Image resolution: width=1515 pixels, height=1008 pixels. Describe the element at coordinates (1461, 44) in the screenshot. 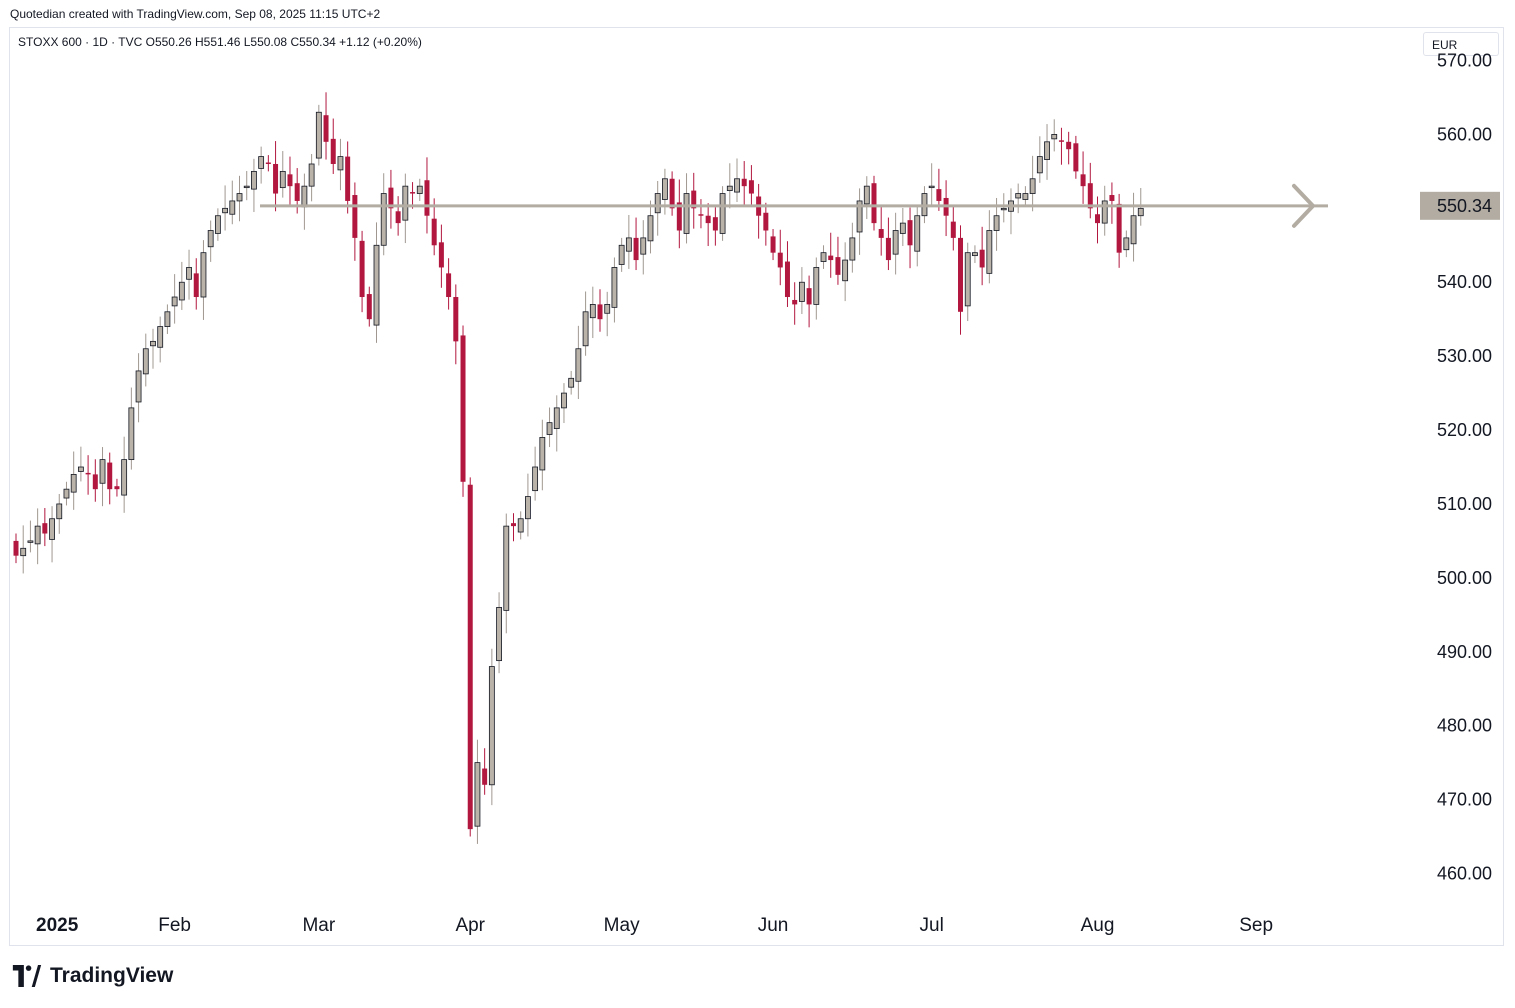

I see `currency-selector: EUR` at that location.